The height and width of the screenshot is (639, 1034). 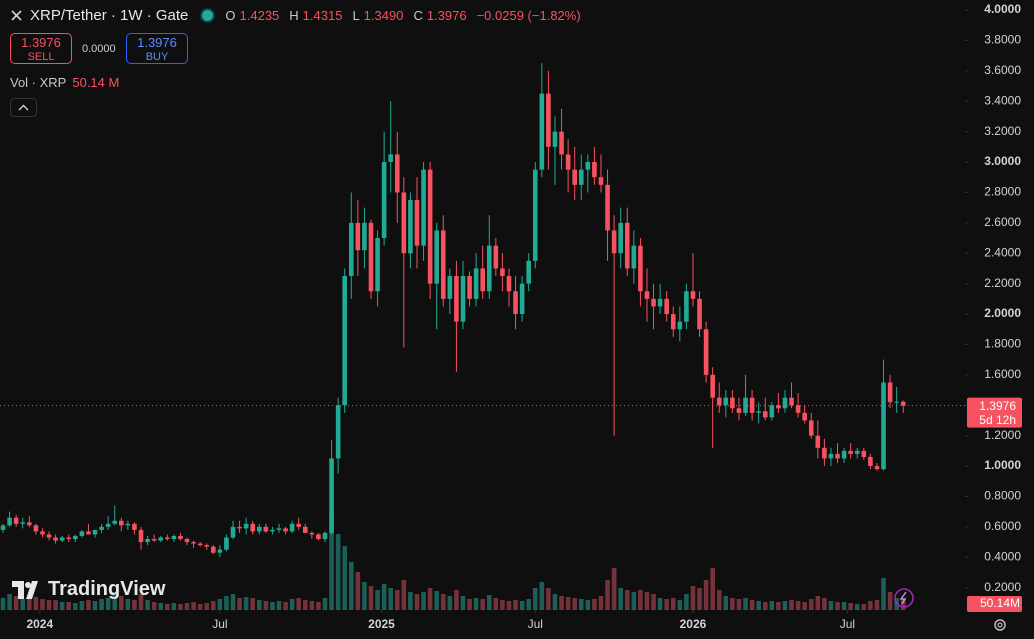 What do you see at coordinates (1002, 9) in the screenshot?
I see `y-tick-label: 4.0000` at bounding box center [1002, 9].